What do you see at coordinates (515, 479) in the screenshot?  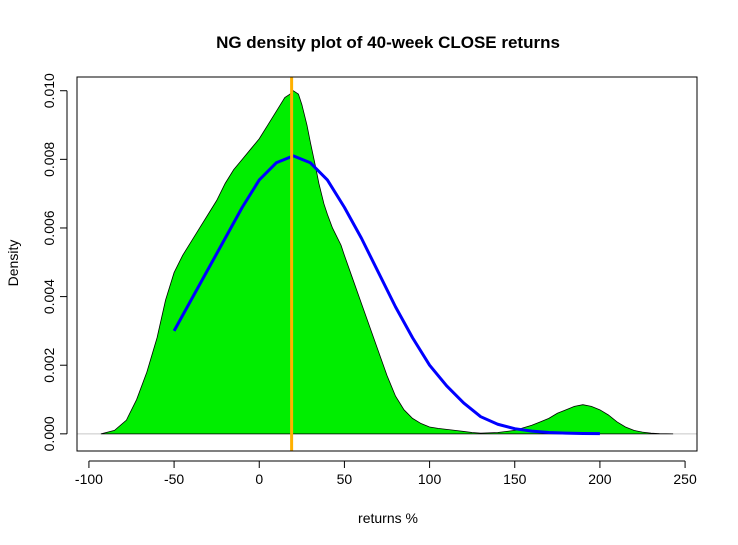 I see `x-tick-label: 150` at bounding box center [515, 479].